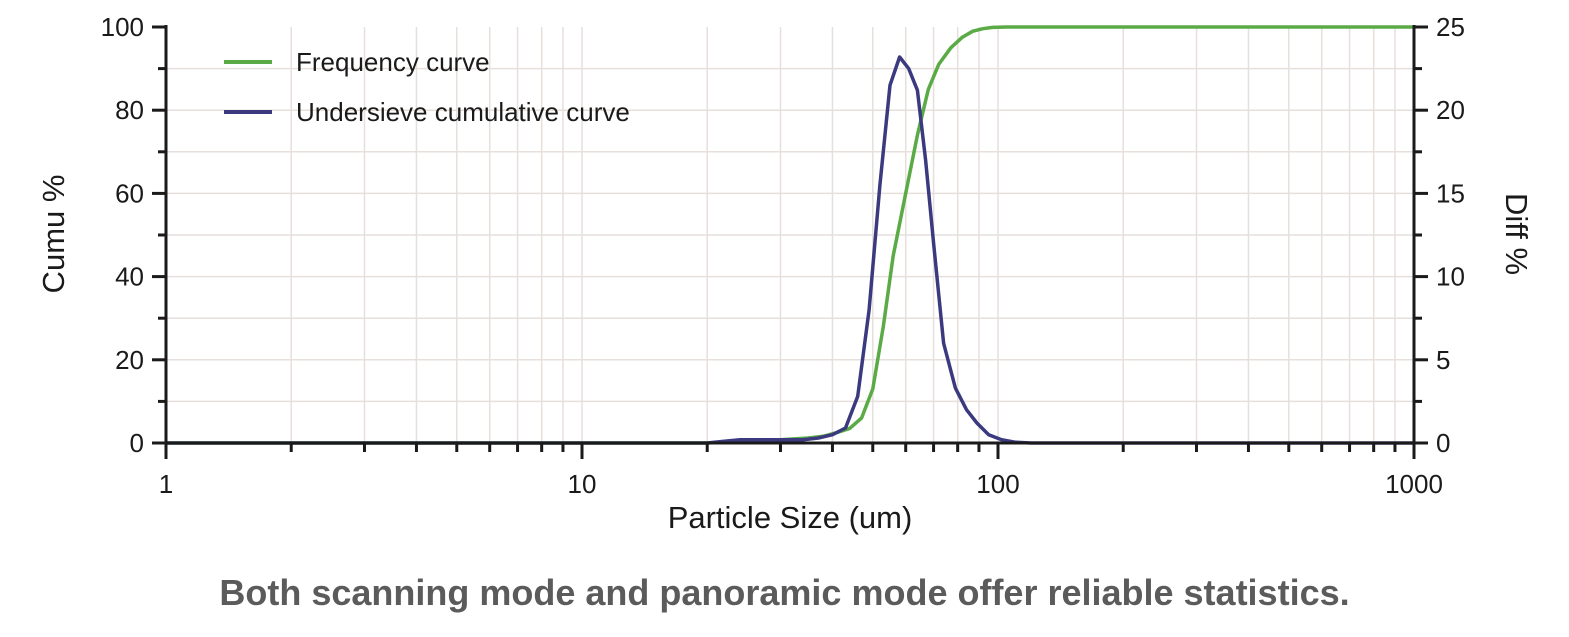 The image size is (1569, 637). Describe the element at coordinates (790, 517) in the screenshot. I see `x-axis-title: Particle Size (um)` at that location.